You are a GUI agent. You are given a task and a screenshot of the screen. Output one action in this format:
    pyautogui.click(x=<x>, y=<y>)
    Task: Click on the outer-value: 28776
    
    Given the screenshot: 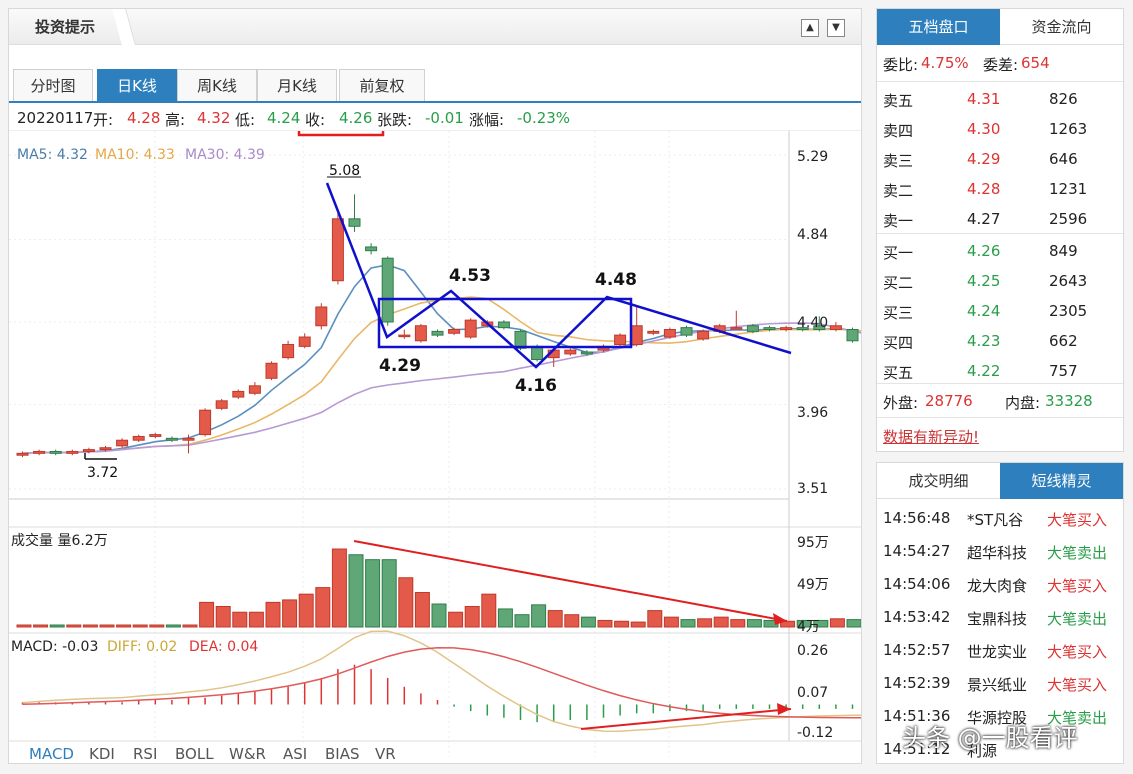 What is the action you would take?
    pyautogui.click(x=949, y=401)
    